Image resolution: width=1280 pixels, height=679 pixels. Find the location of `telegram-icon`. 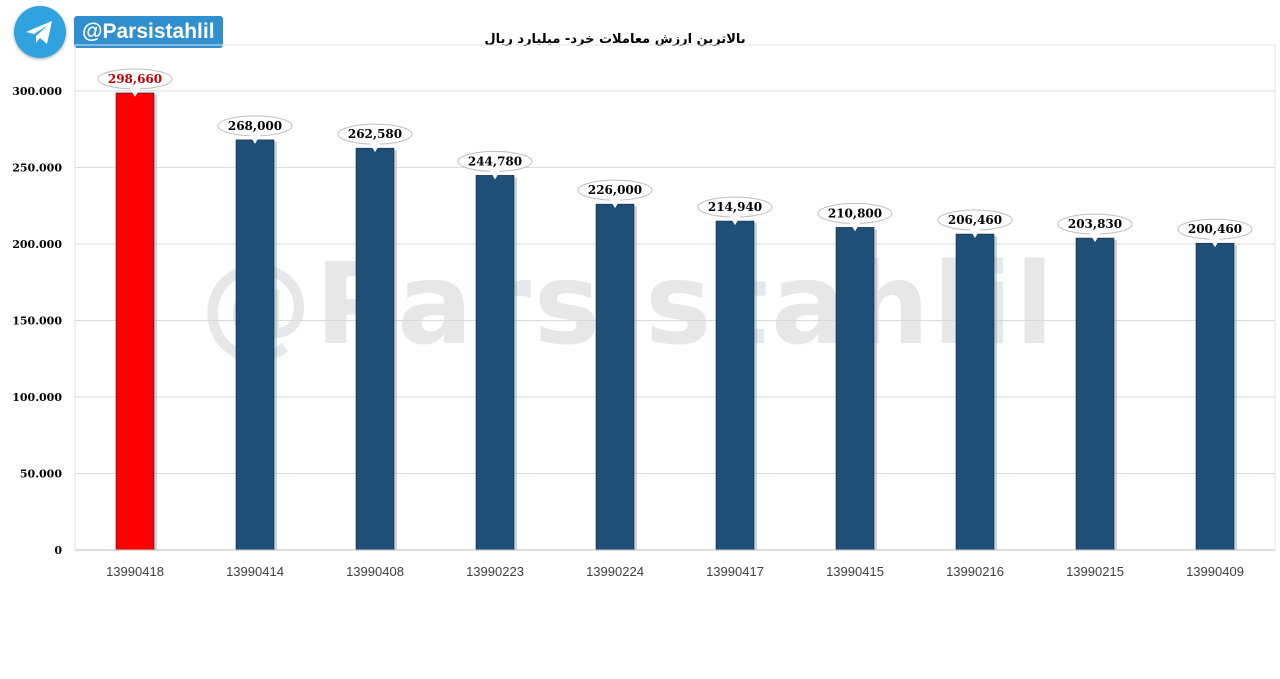

telegram-icon is located at coordinates (40, 32).